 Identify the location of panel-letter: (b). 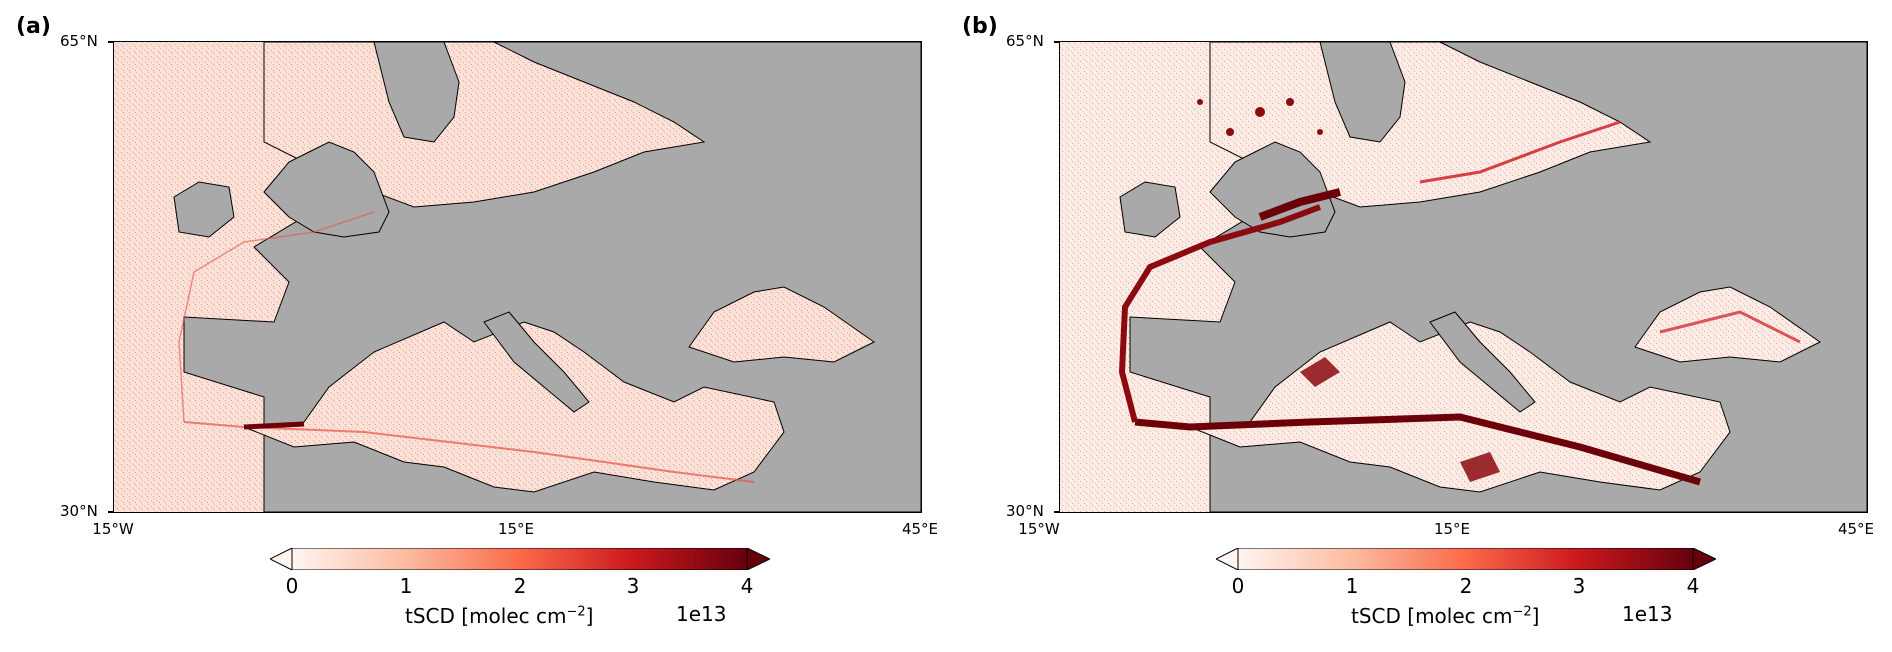
(980, 26).